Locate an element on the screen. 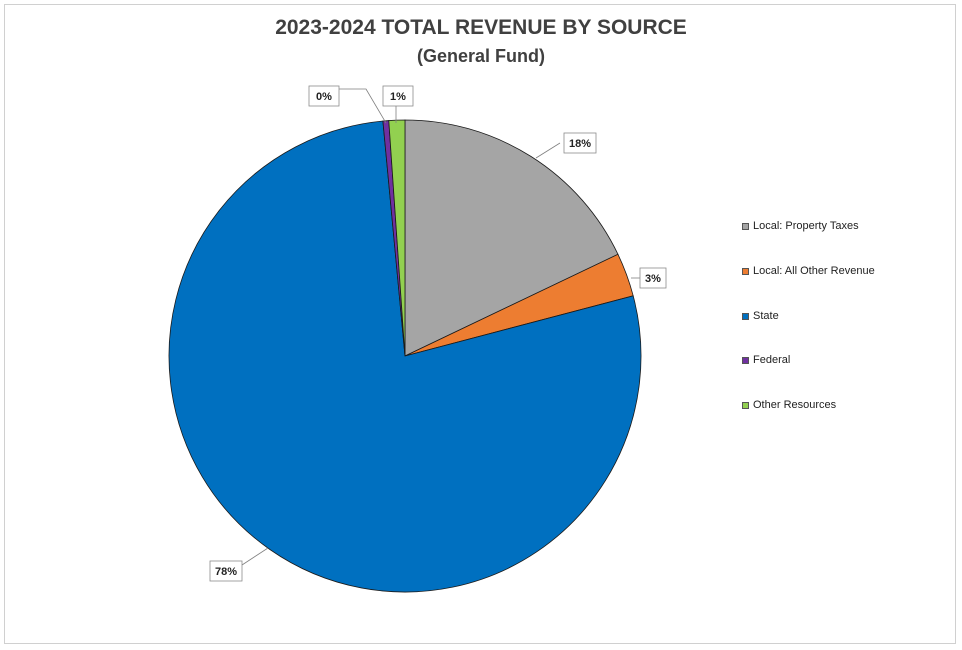 The width and height of the screenshot is (962, 650). data-label: 1% is located at coordinates (398, 97).